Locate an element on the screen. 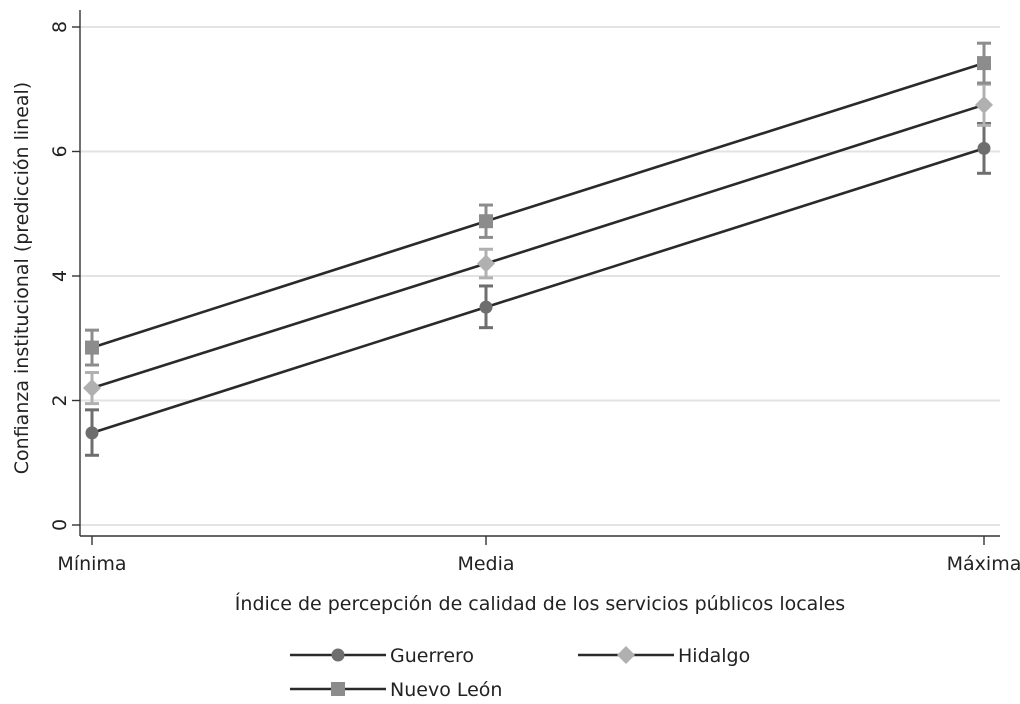 The width and height of the screenshot is (1020, 704). y-tick-label: 8 is located at coordinates (60, 27).